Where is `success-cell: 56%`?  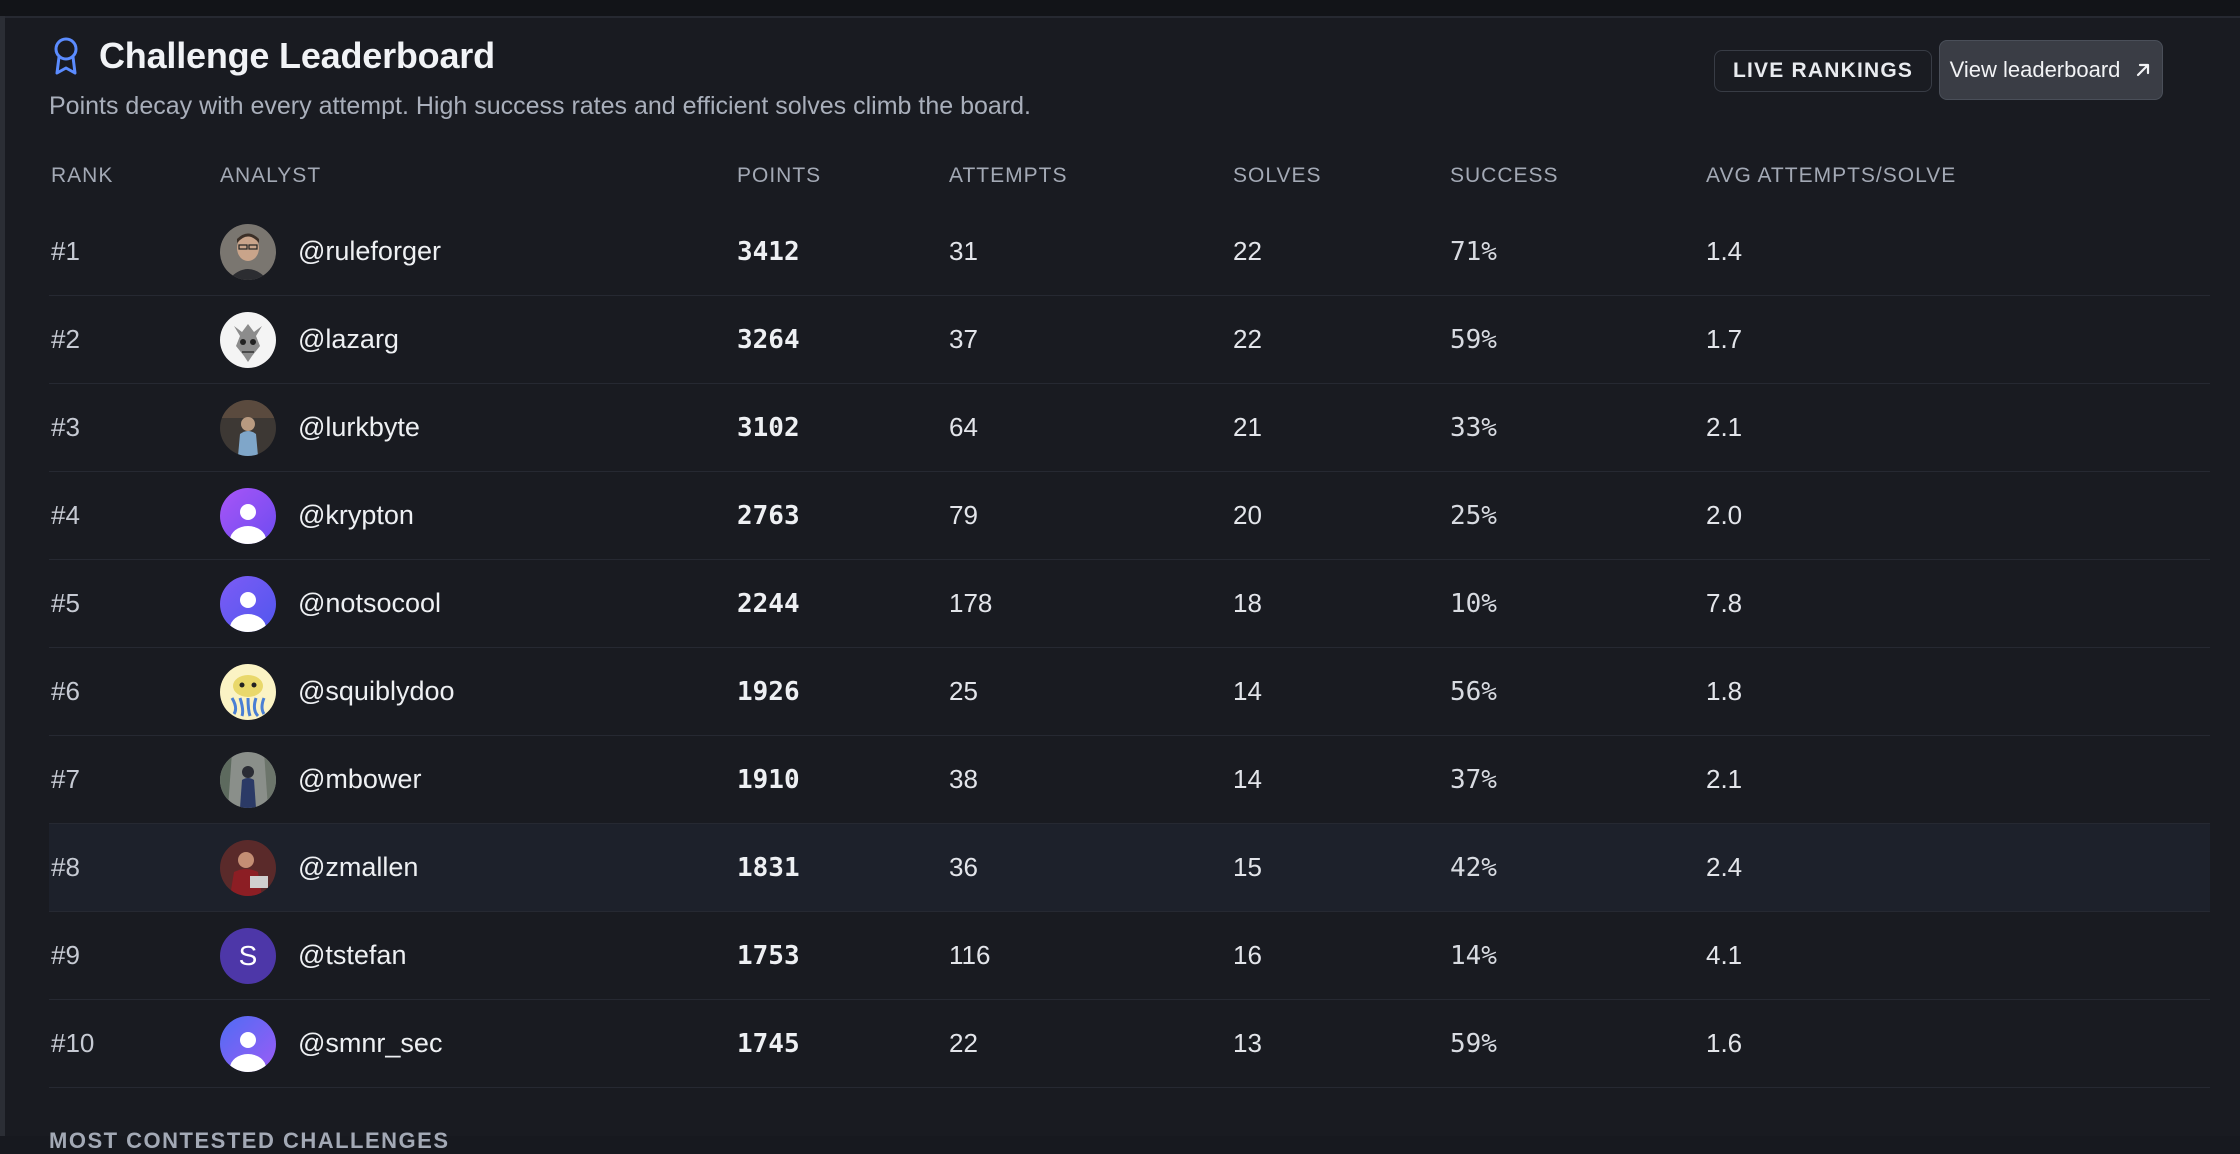
success-cell: 56% is located at coordinates (1473, 691).